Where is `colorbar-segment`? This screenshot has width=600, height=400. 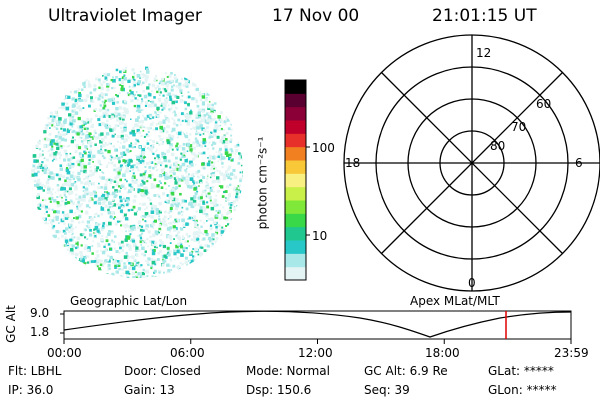 colorbar-segment is located at coordinates (295, 233).